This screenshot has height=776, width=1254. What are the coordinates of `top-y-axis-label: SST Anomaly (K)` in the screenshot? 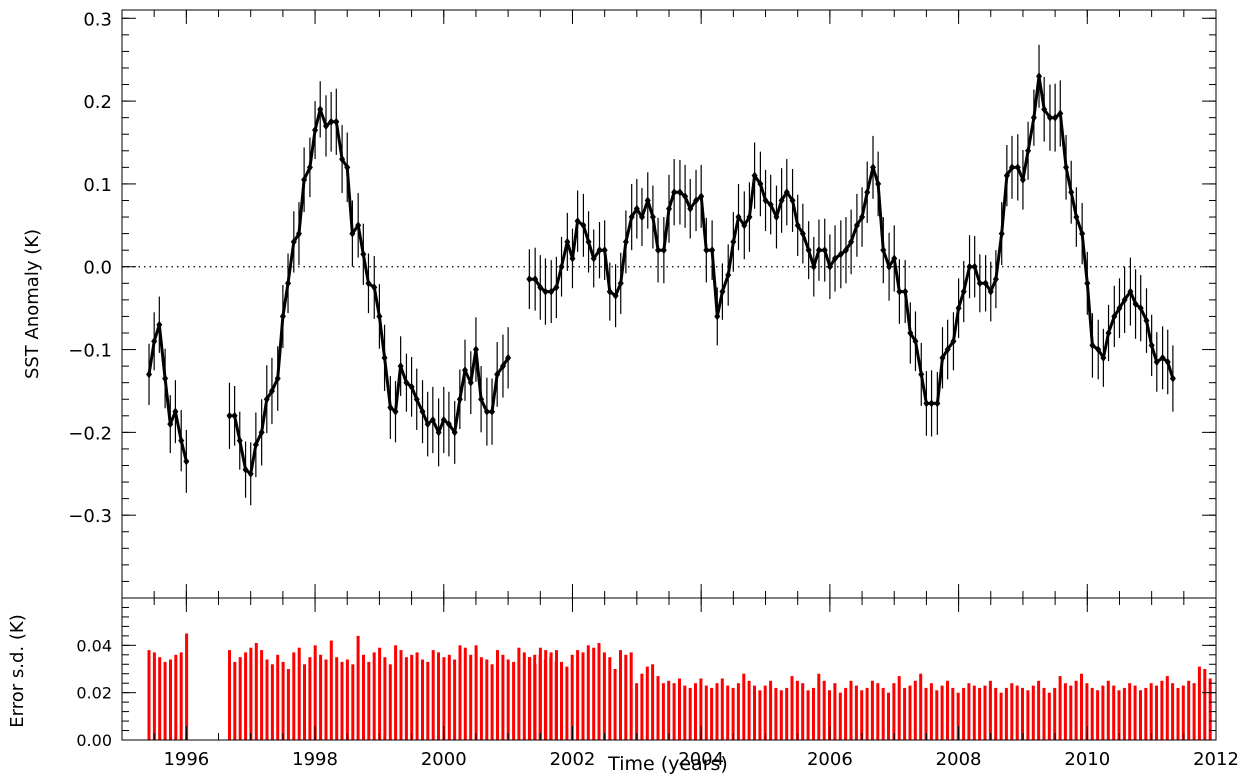 It's located at (32, 304).